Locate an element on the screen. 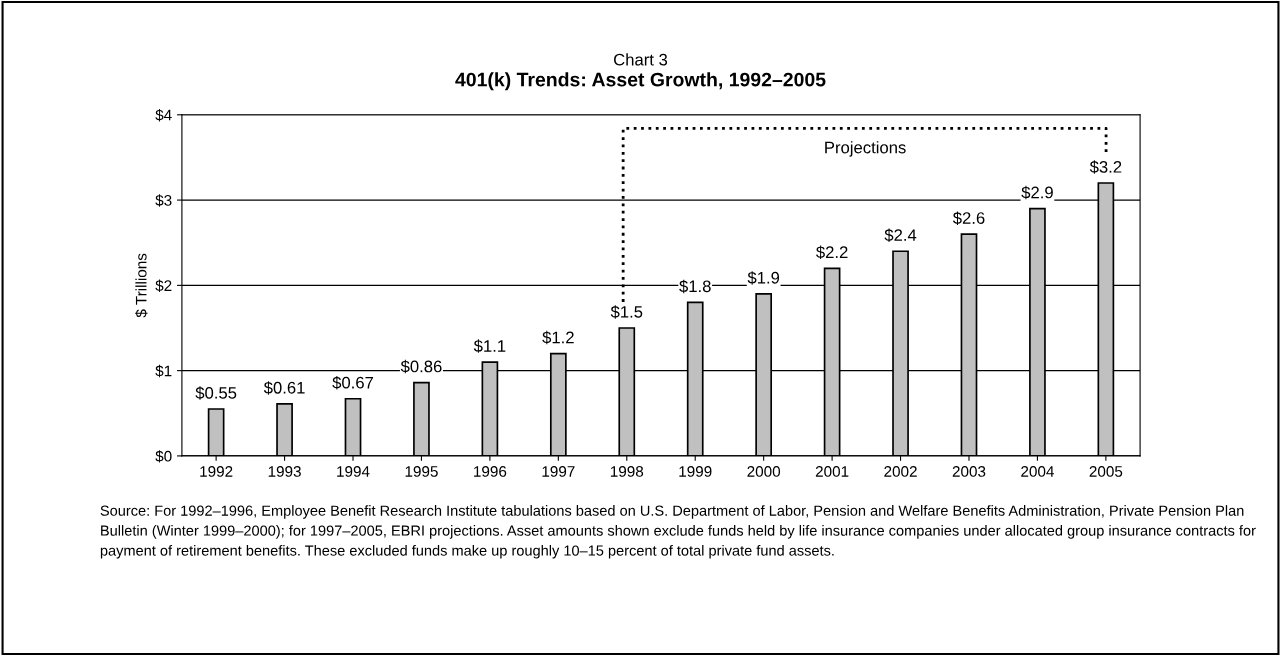 The width and height of the screenshot is (1281, 656). data-label: $0.86 is located at coordinates (421, 366).